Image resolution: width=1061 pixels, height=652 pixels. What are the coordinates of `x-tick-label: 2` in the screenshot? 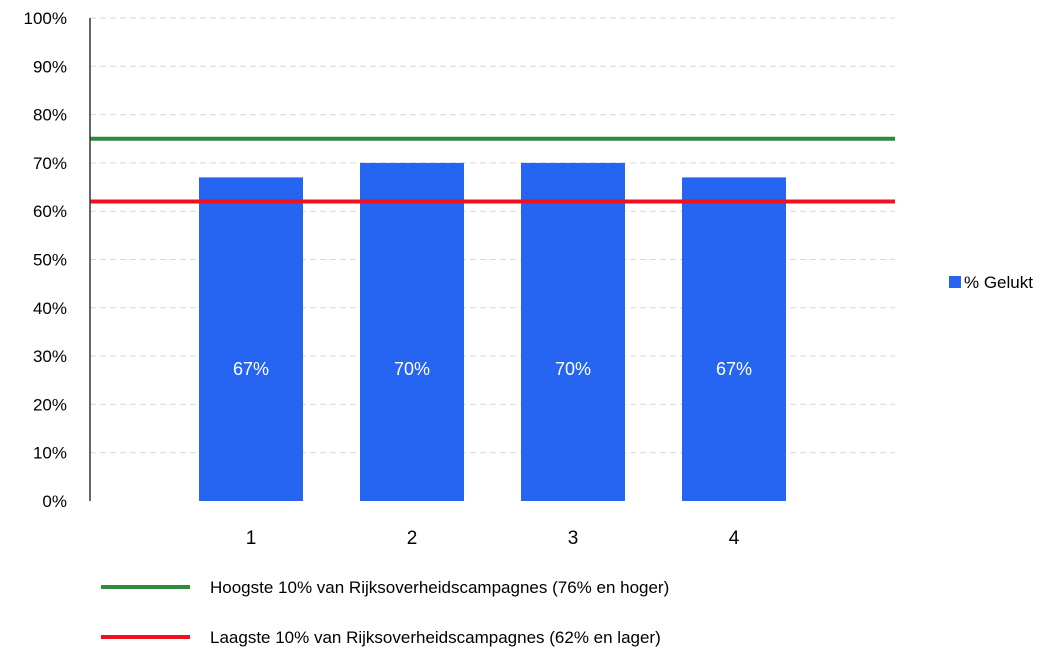 It's located at (412, 538).